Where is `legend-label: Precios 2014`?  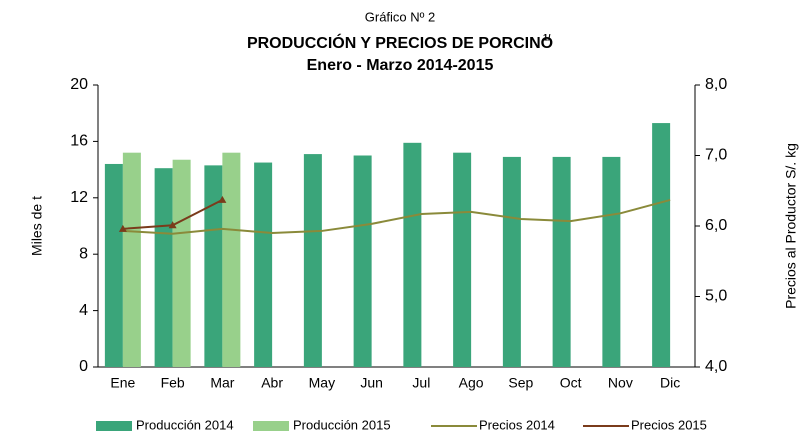 legend-label: Precios 2014 is located at coordinates (517, 424).